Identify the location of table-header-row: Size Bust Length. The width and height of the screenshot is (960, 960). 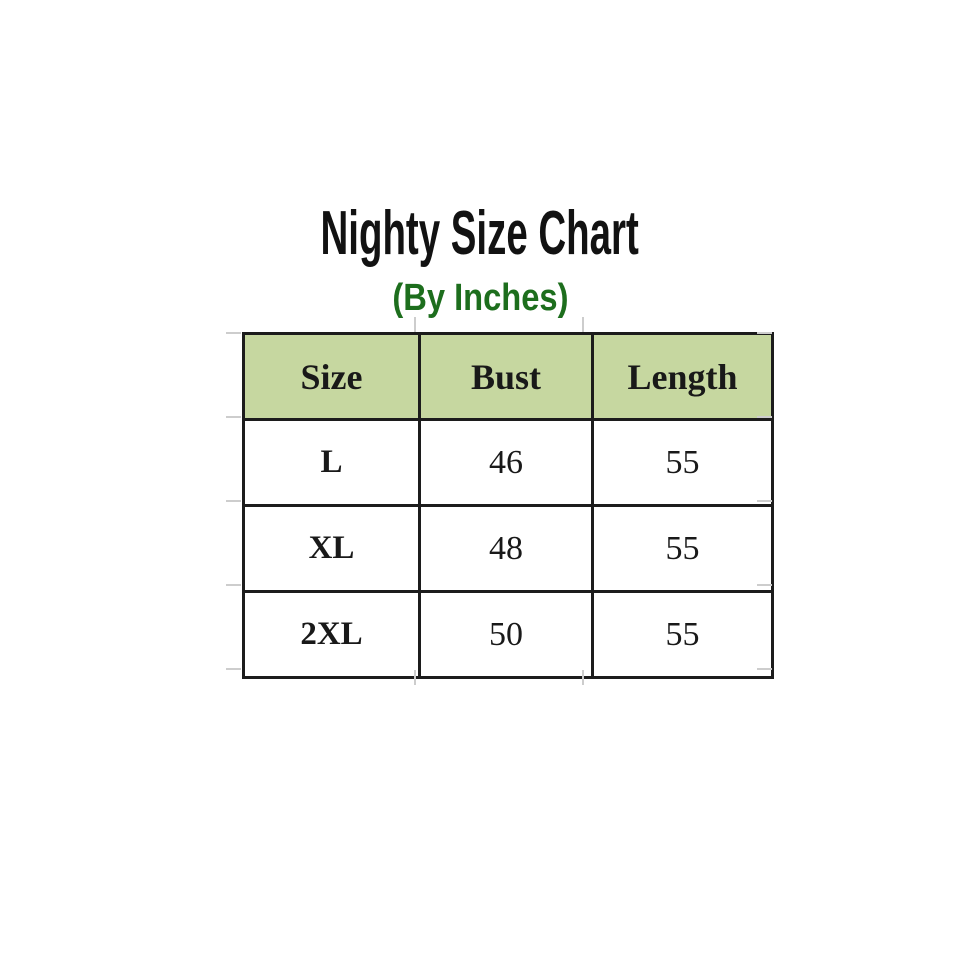
(508, 376).